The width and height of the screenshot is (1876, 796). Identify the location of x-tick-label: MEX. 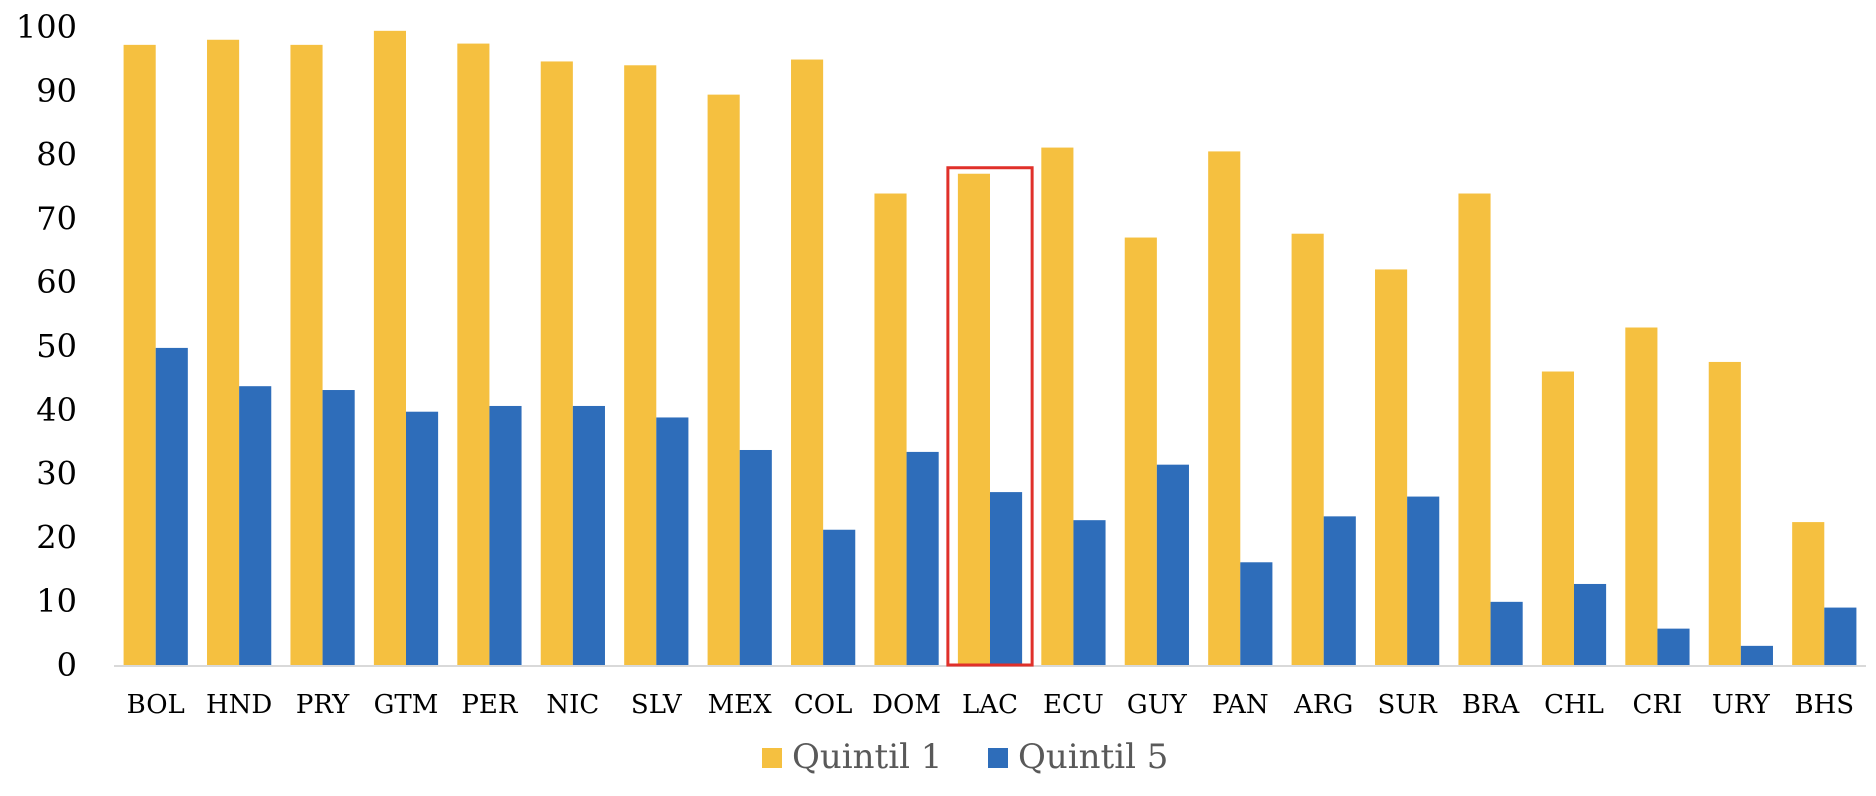
(740, 705).